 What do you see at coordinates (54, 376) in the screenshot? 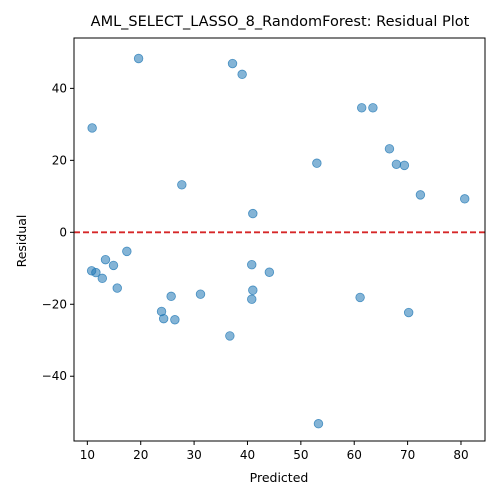
I see `y-tick-label: −40` at bounding box center [54, 376].